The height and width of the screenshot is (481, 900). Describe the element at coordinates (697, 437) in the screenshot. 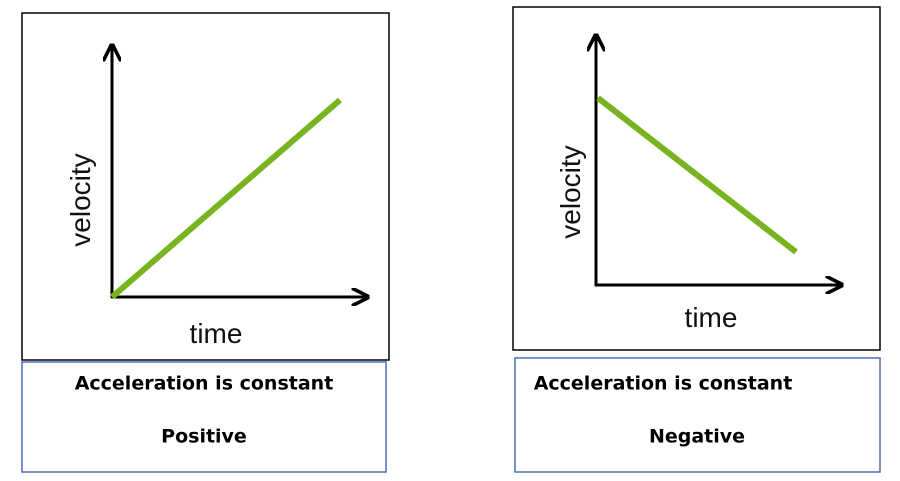

I see `caption-sign: Negative` at that location.